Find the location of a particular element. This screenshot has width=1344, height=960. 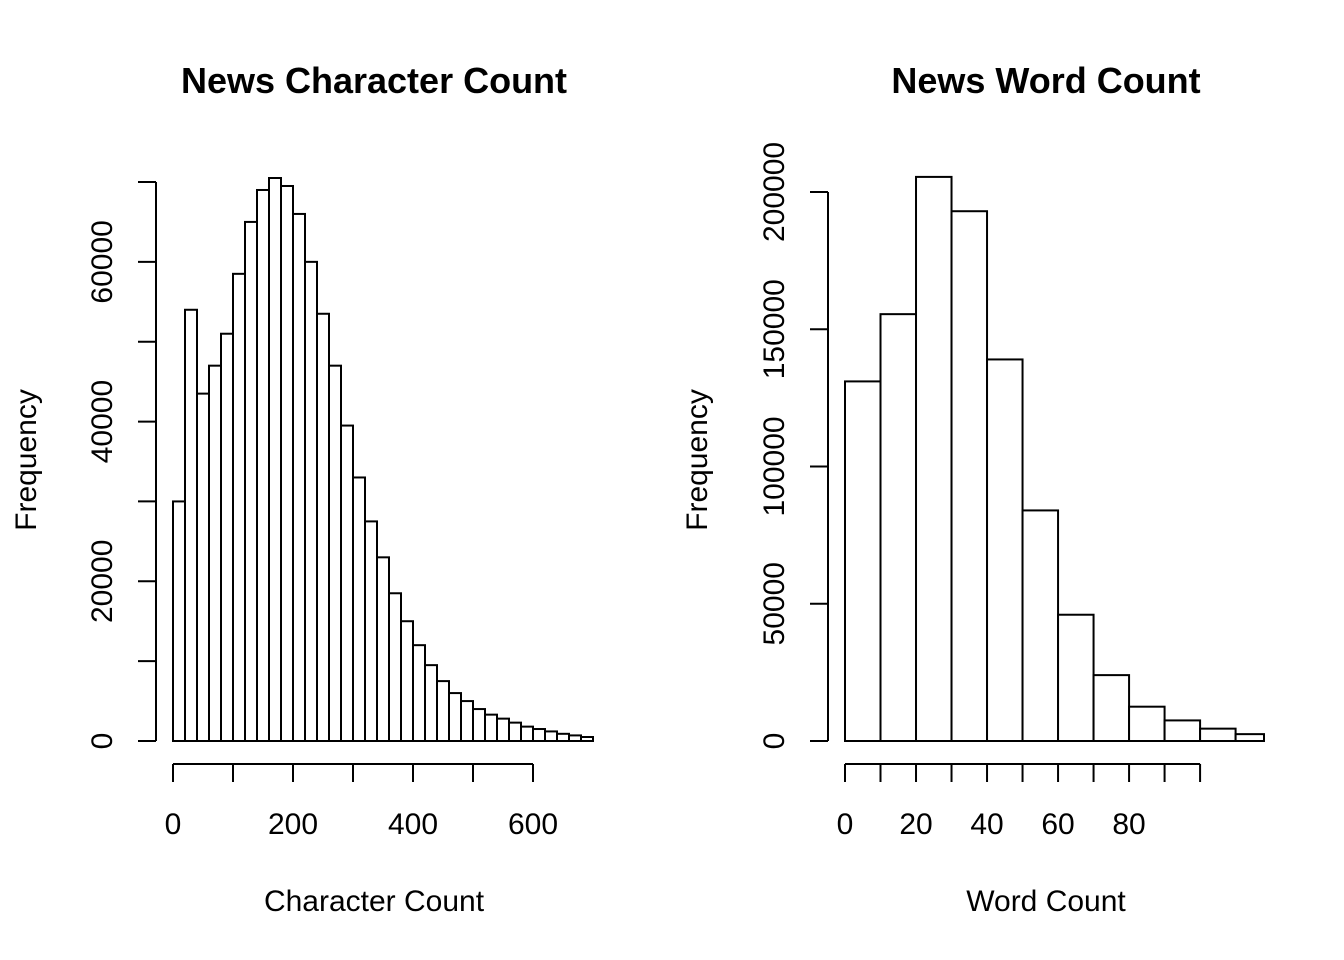

x-tick-label: 200 is located at coordinates (293, 824).